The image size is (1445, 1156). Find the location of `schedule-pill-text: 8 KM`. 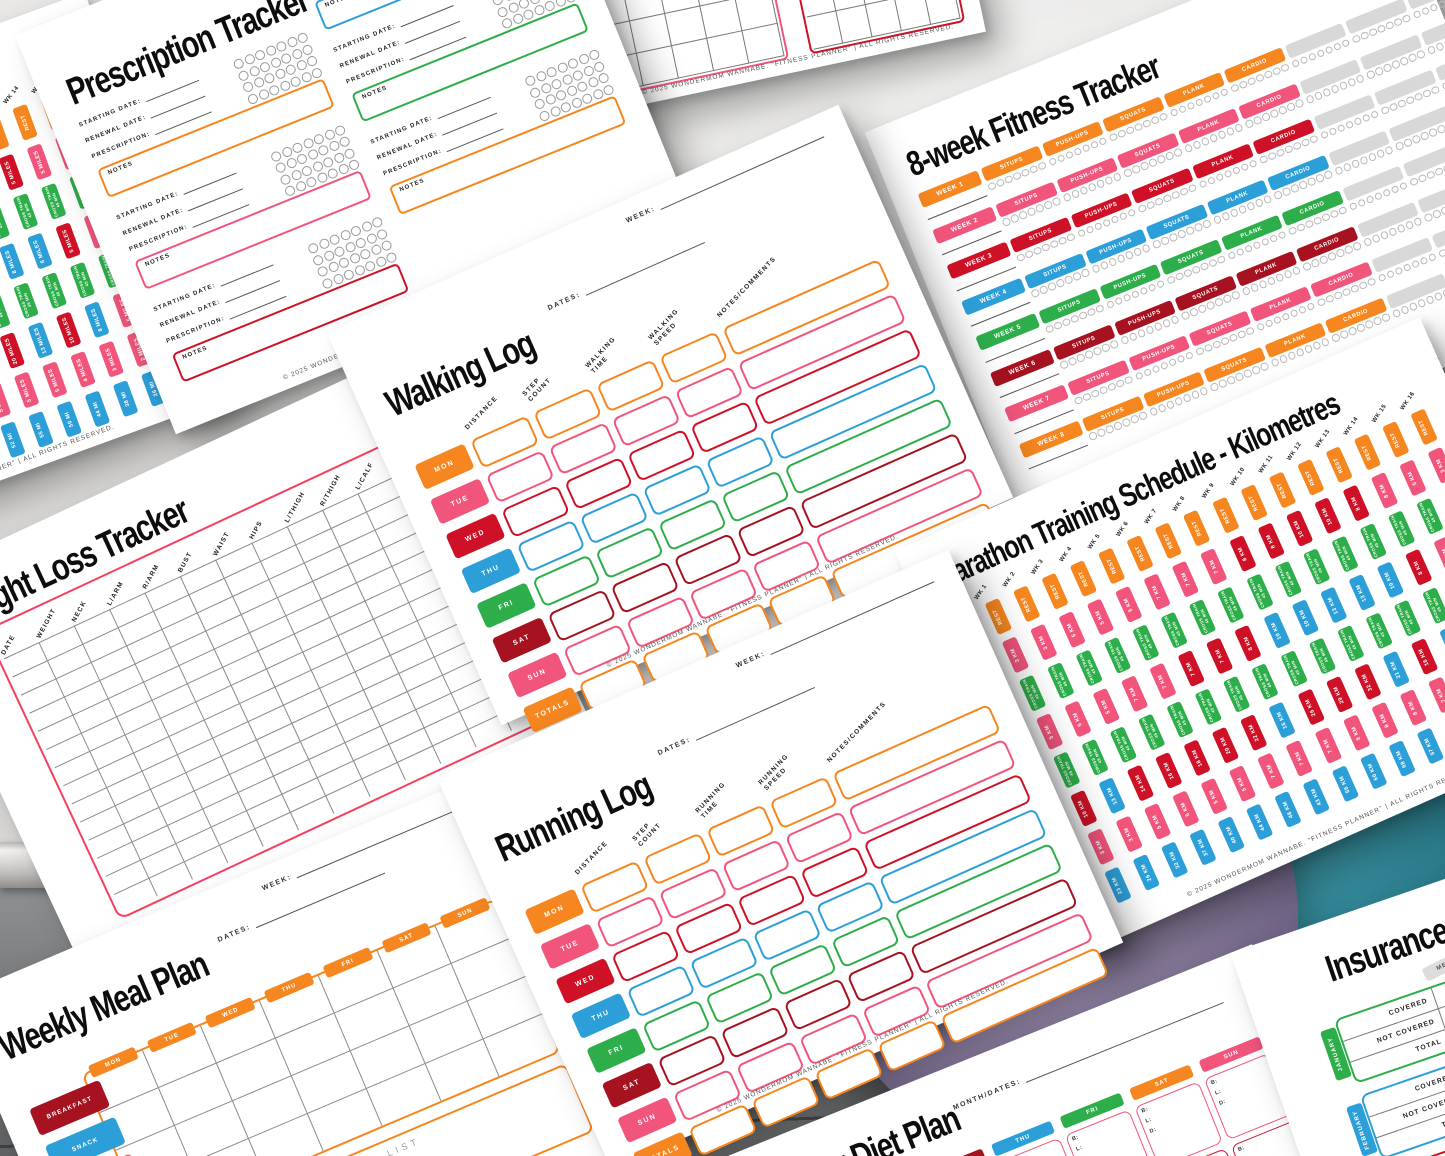

schedule-pill-text: 8 KM is located at coordinates (1413, 708).